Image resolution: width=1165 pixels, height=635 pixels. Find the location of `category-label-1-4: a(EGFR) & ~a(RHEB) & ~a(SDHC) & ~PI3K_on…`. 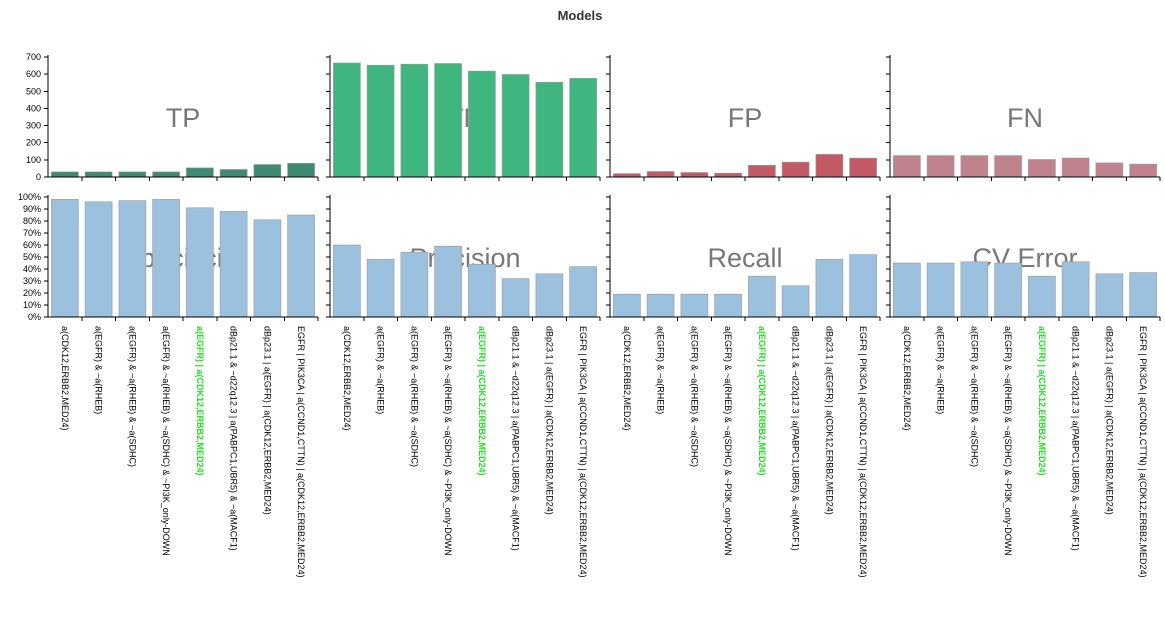

category-label-1-4: a(EGFR) & ~a(RHEB) & ~a(SDHC) & ~PI3K_on… is located at coordinates (166, 441).